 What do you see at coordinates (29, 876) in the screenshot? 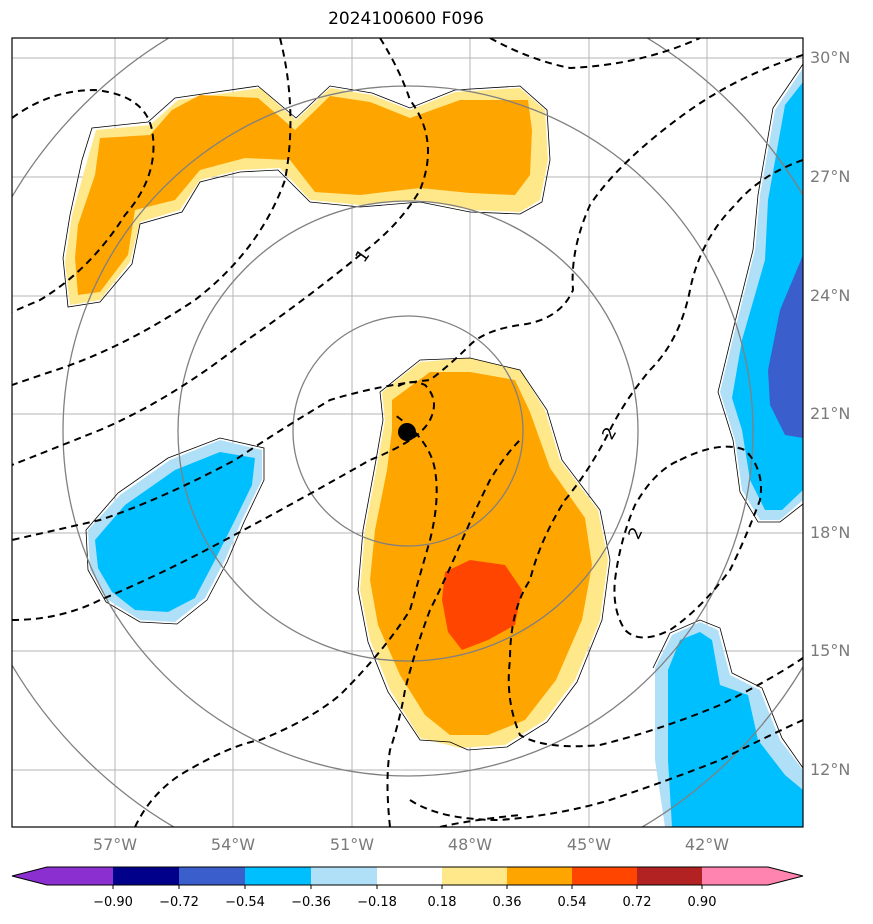
I see `colorbar-extend-low` at bounding box center [29, 876].